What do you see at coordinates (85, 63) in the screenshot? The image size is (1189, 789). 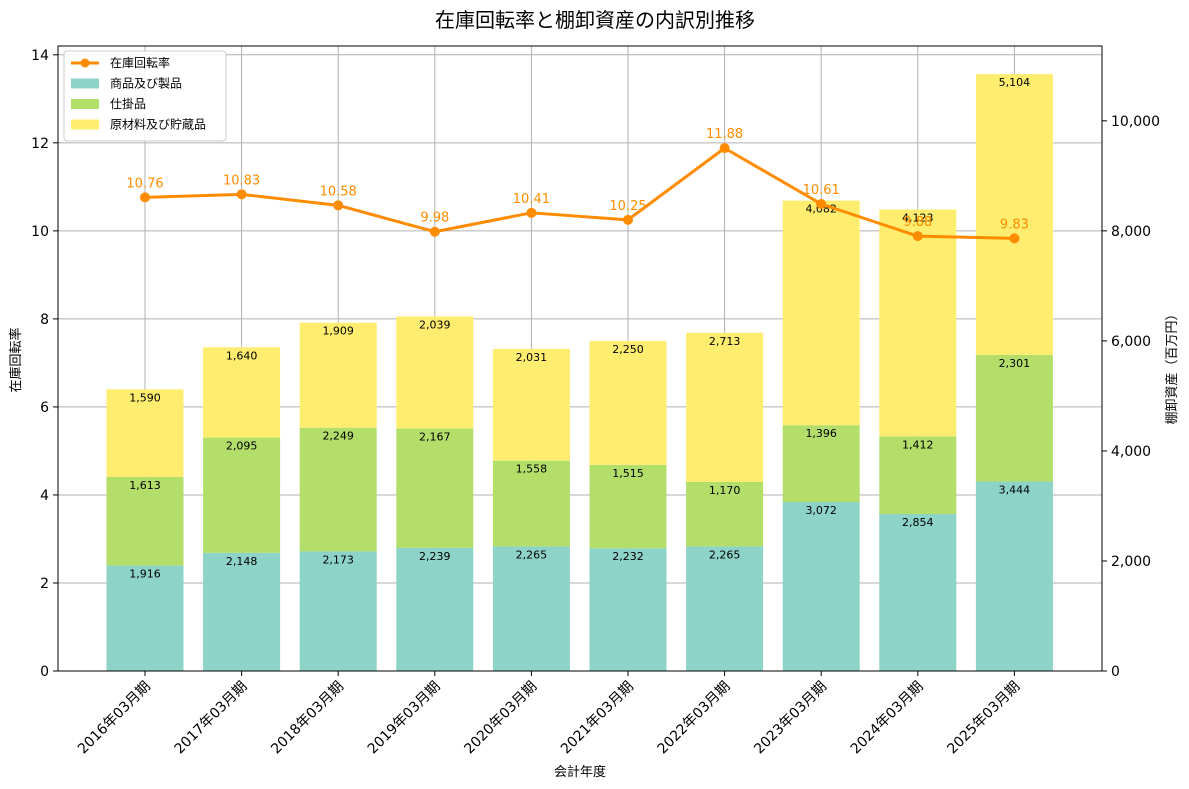 I see `legend-line-marker` at bounding box center [85, 63].